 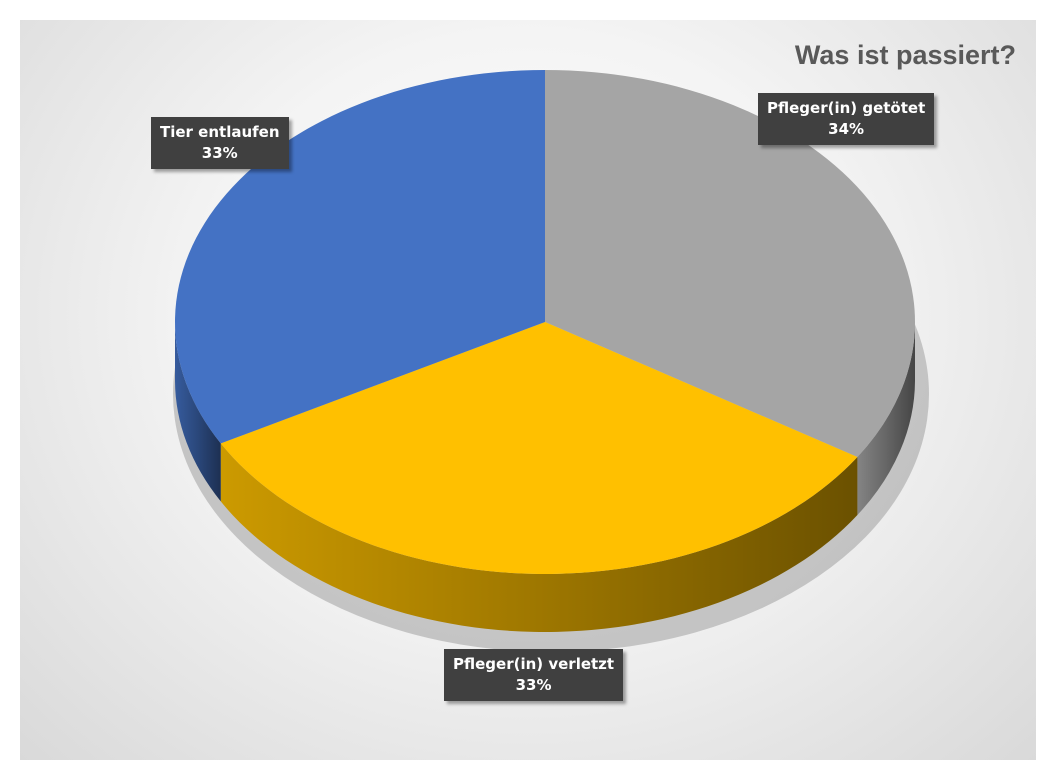 What do you see at coordinates (846, 119) in the screenshot?
I see `data-label-pfleger-getoetet: Pfleger(in) getötet 34%` at bounding box center [846, 119].